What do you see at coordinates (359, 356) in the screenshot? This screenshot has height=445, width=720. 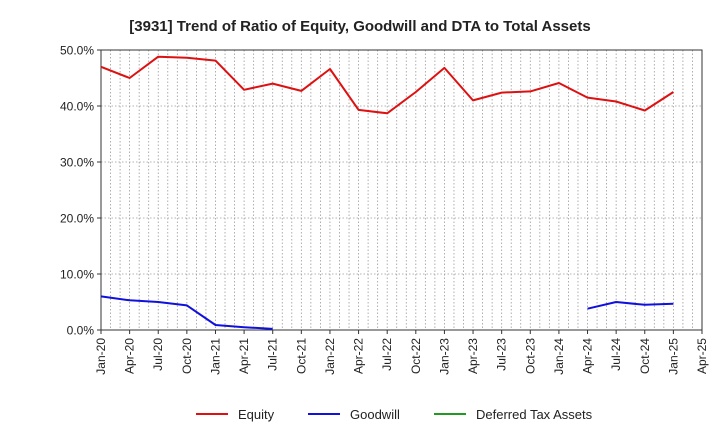 I see `x-tick-label: Apr-22` at bounding box center [359, 356].